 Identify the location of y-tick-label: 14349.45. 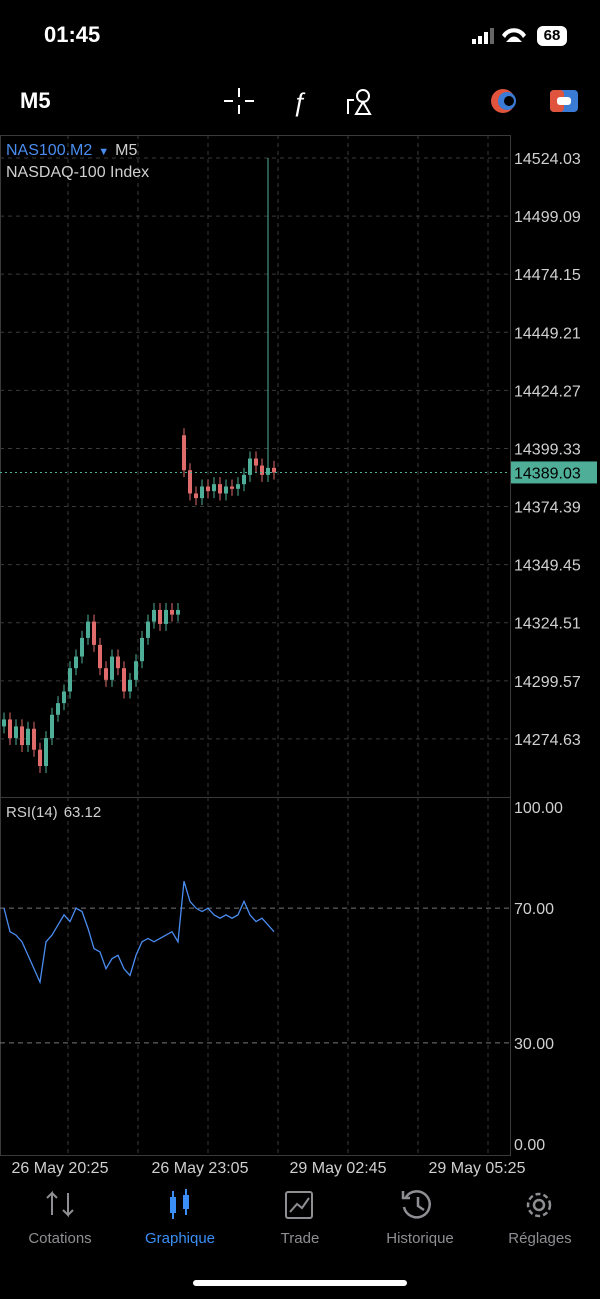
(547, 566).